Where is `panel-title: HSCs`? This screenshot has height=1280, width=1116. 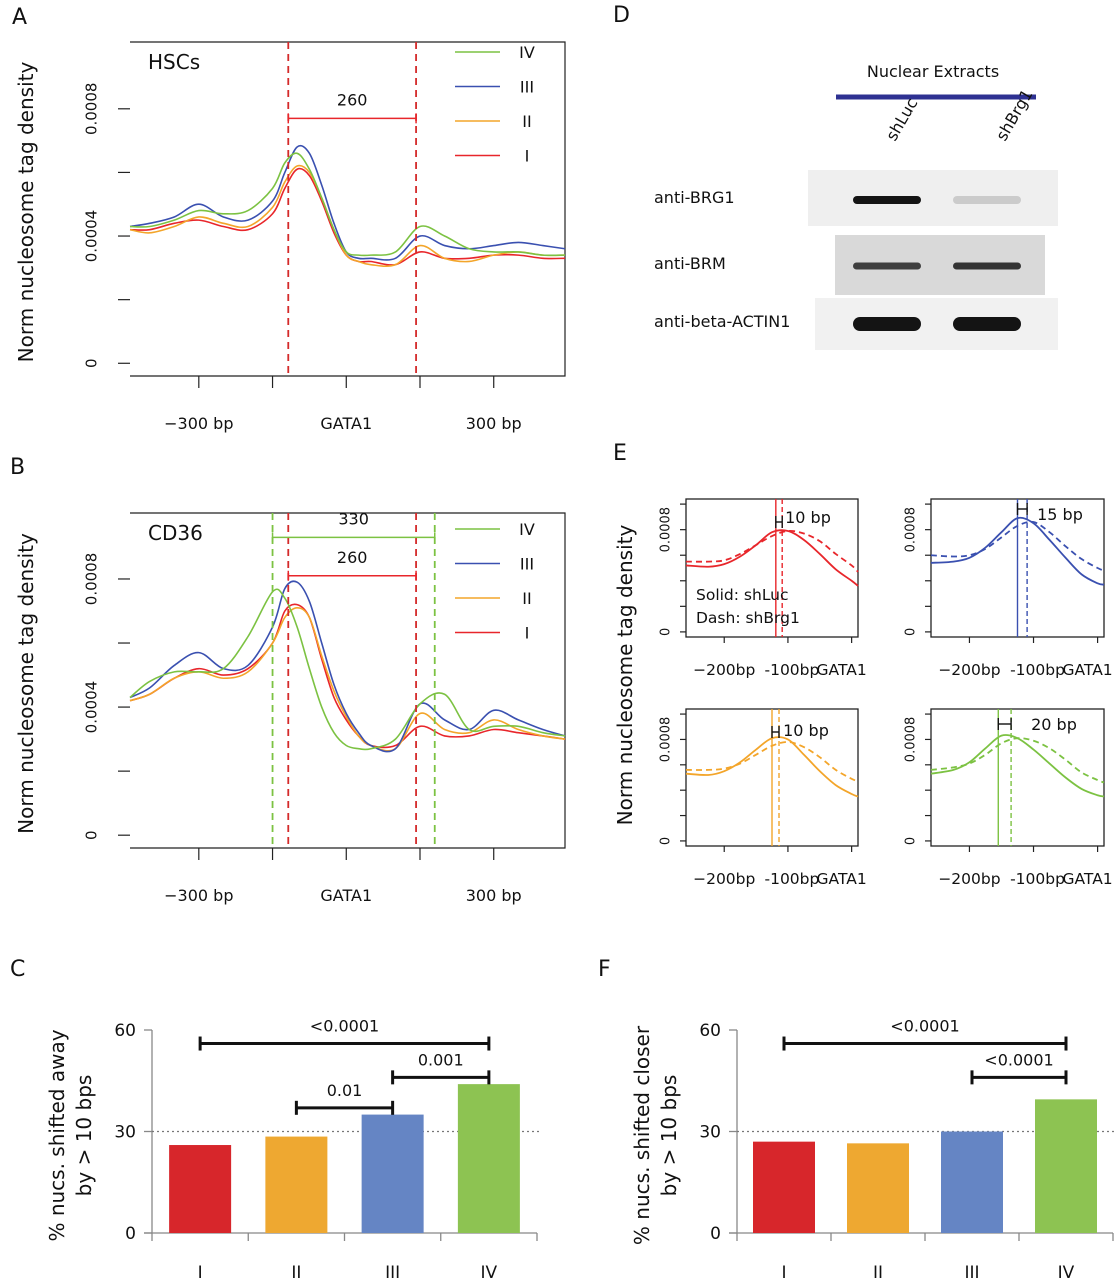 panel-title: HSCs is located at coordinates (174, 62).